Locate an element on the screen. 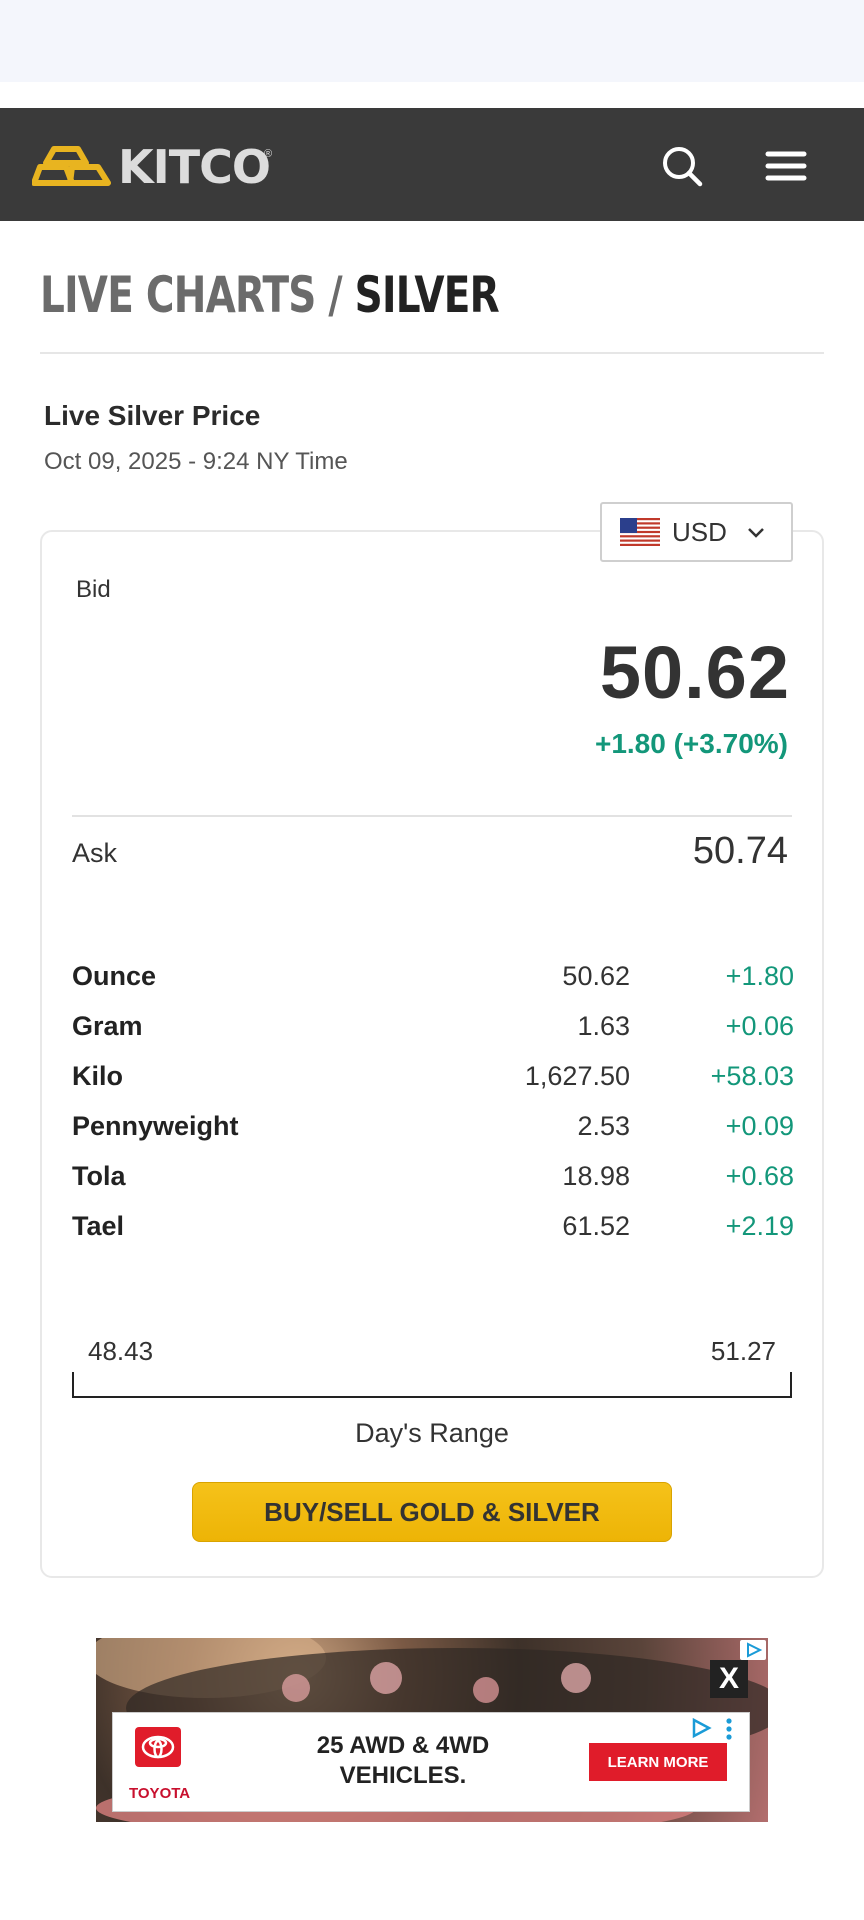 This screenshot has height=1920, width=864. unit-row-pennyweight: Pennyweight 2.53 +0.09 is located at coordinates (433, 1130).